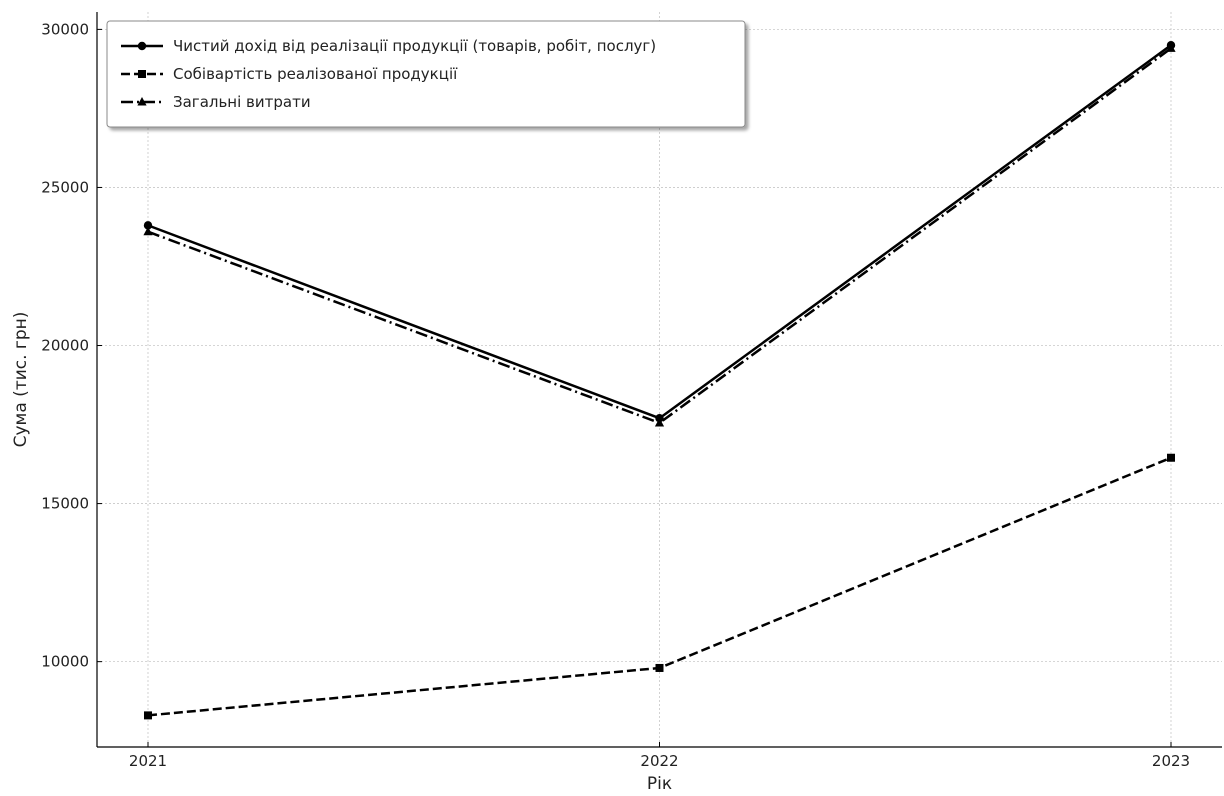 This screenshot has height=796, width=1224. I want to click on x-tick-label: 2023, so click(1171, 761).